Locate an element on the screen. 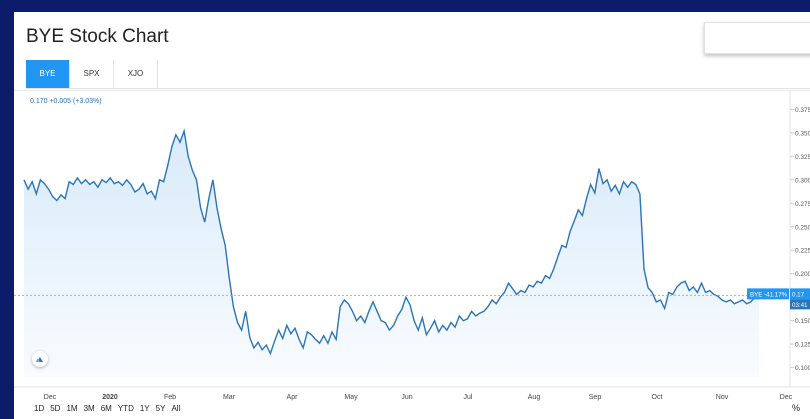  x-tick-label: Mar is located at coordinates (229, 397).